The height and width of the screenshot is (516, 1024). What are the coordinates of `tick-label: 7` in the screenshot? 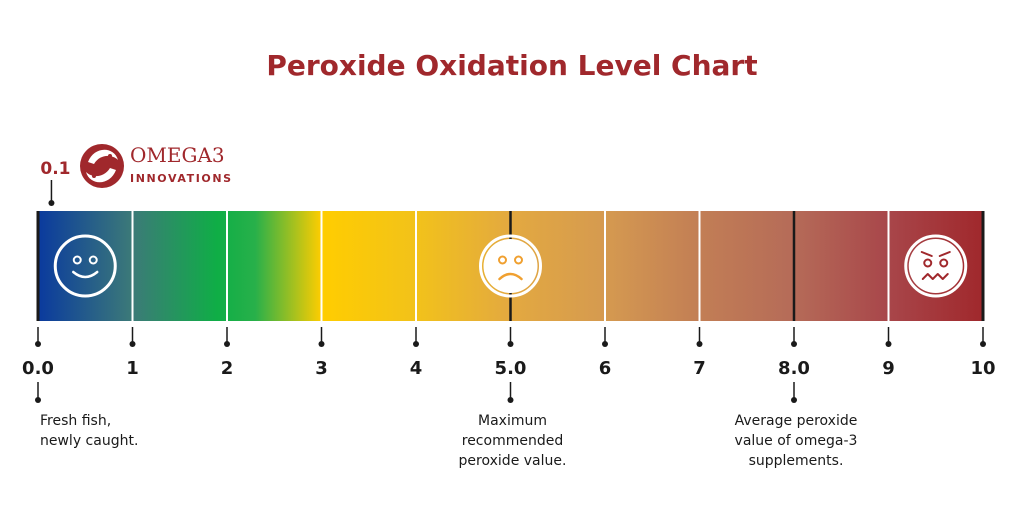 It's located at (699, 368).